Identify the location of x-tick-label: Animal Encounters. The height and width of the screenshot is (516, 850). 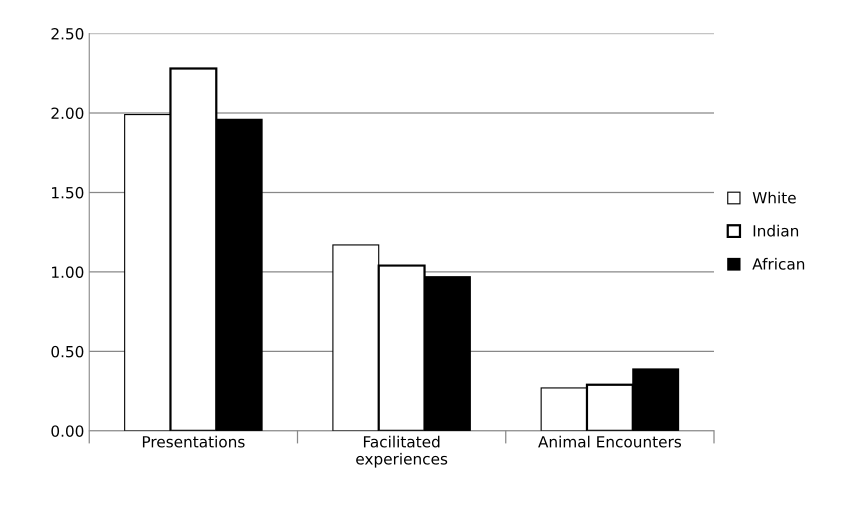
(610, 442).